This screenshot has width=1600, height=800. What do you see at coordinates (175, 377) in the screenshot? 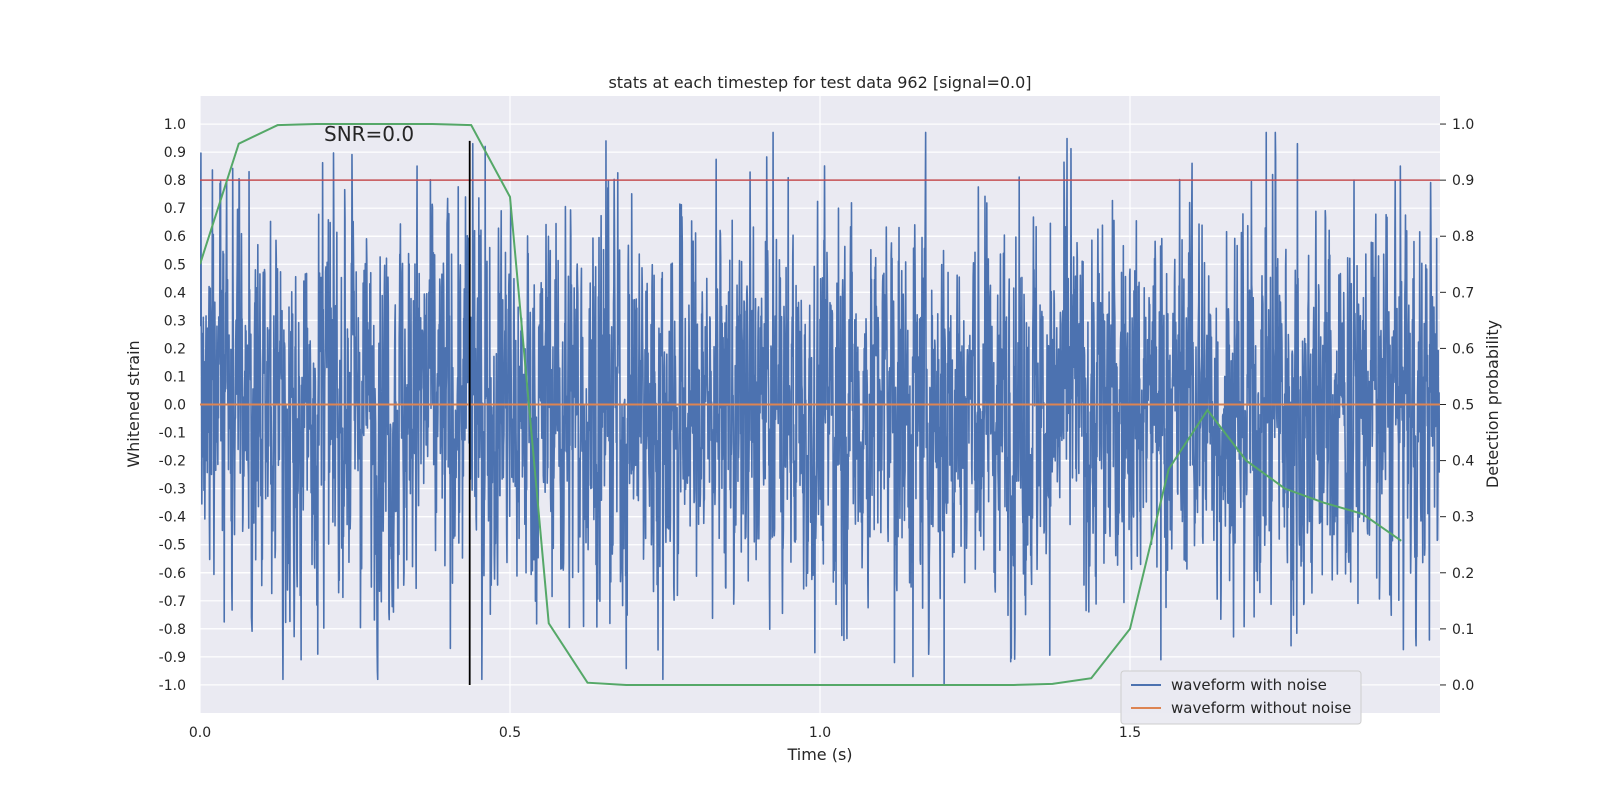
I see `y-tick-label: 0.1` at bounding box center [175, 377].